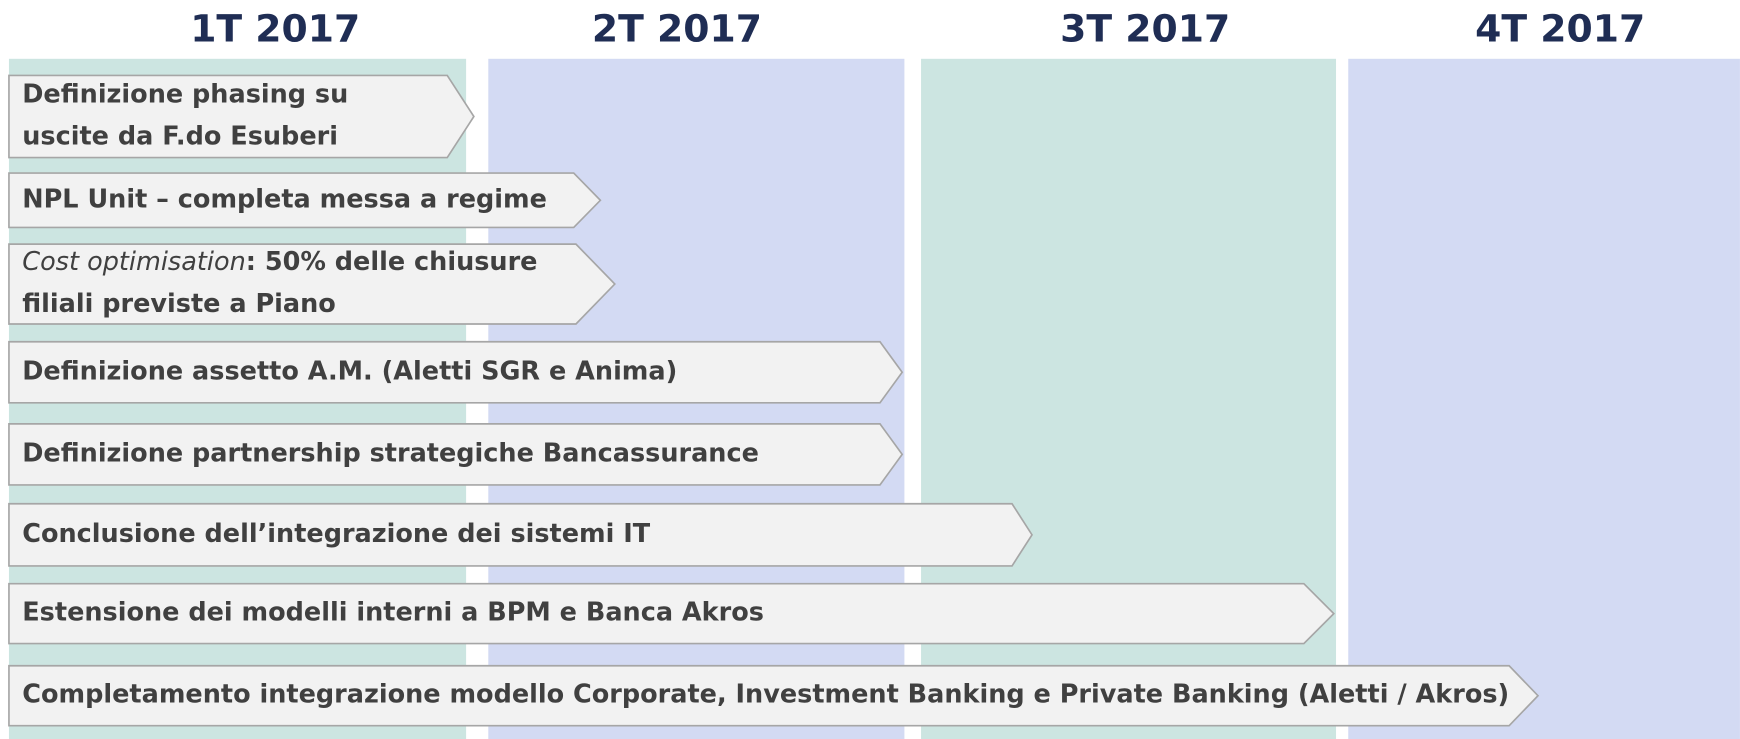  Describe the element at coordinates (677, 29) in the screenshot. I see `quarter-label: 2T 2017` at that location.